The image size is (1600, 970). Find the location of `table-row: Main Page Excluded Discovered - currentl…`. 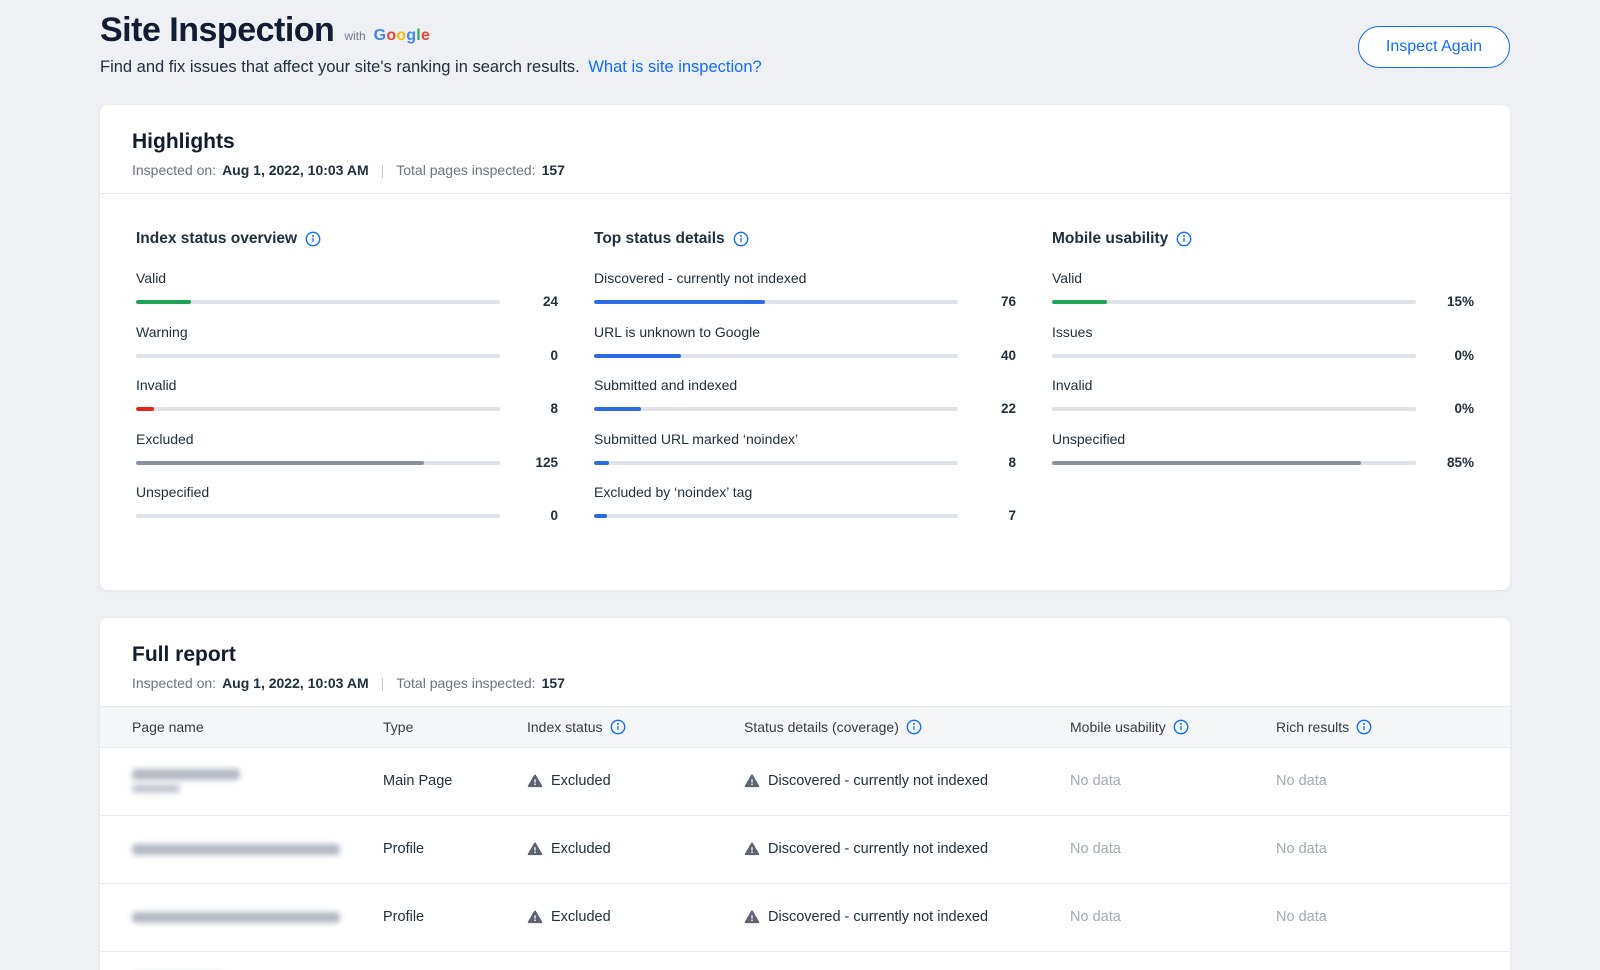

table-row: Main Page Excluded Discovered - currentl… is located at coordinates (805, 782).